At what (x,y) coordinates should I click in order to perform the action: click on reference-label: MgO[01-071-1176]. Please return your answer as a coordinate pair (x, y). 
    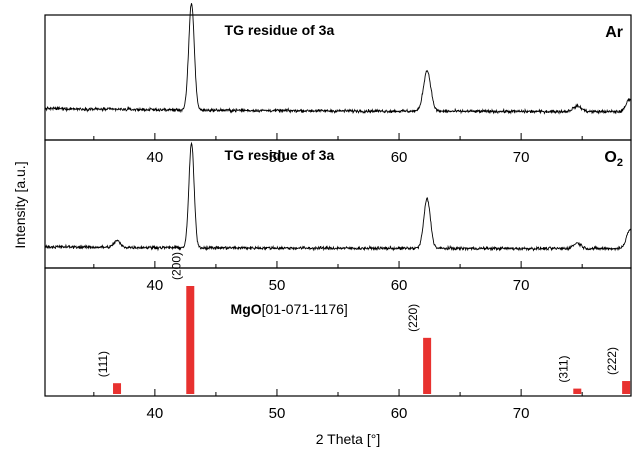
    Looking at the image, I should click on (289, 309).